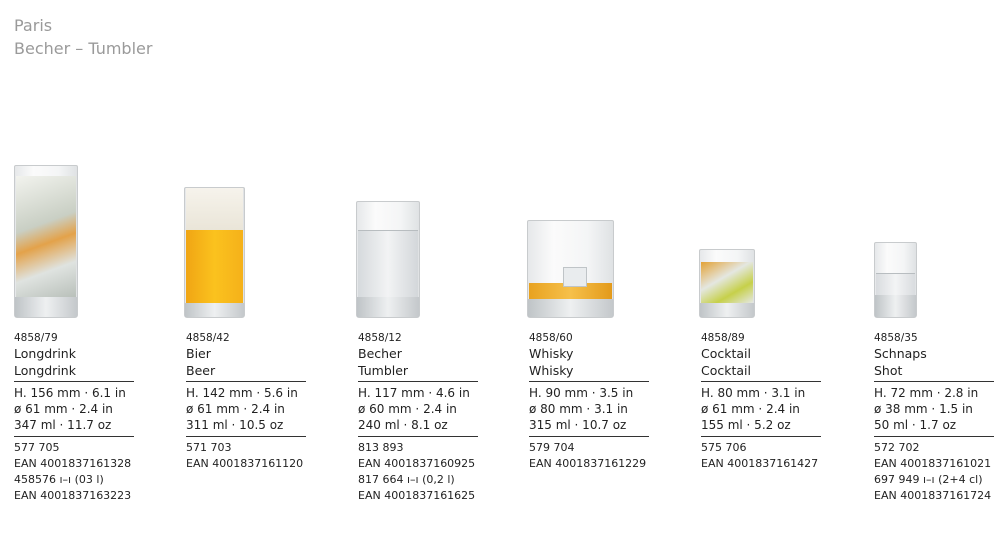 The height and width of the screenshot is (534, 1000). What do you see at coordinates (551, 353) in the screenshot?
I see `name-german: Whisky` at bounding box center [551, 353].